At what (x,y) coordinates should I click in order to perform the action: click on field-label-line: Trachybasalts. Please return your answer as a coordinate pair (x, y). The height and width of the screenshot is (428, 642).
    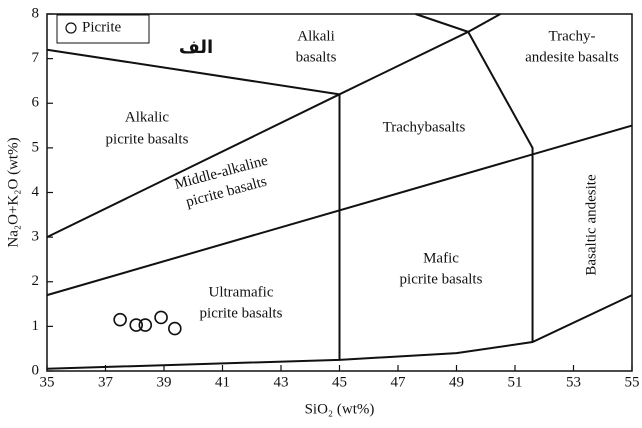
    Looking at the image, I should click on (424, 127).